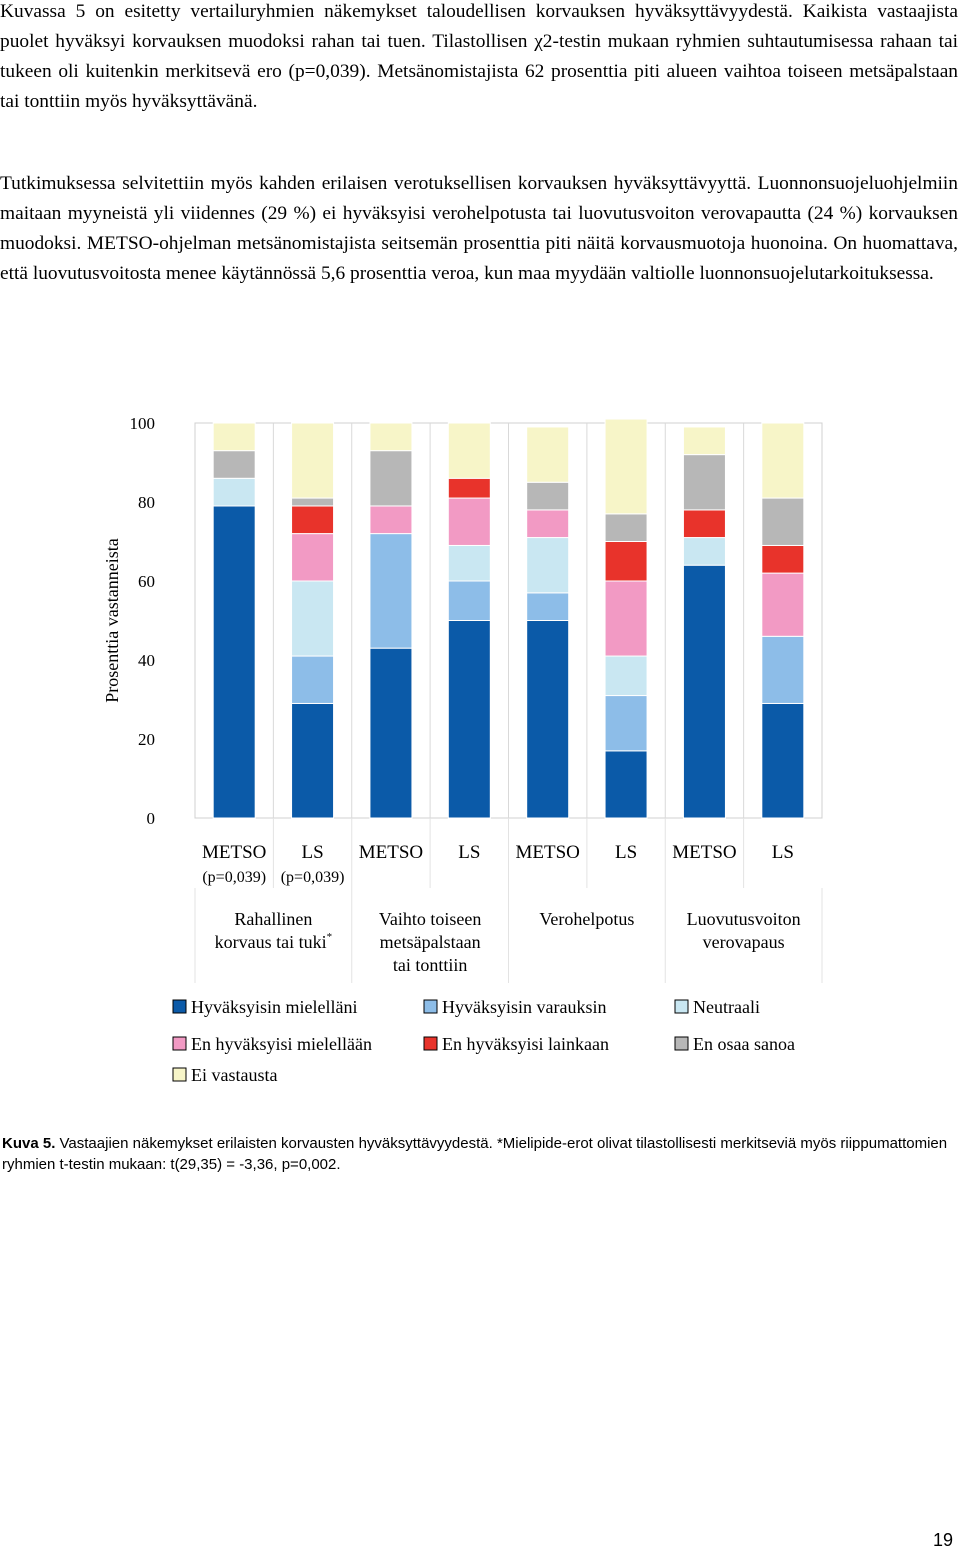  Describe the element at coordinates (726, 1007) in the screenshot. I see `legend-label: Neutraali` at that location.